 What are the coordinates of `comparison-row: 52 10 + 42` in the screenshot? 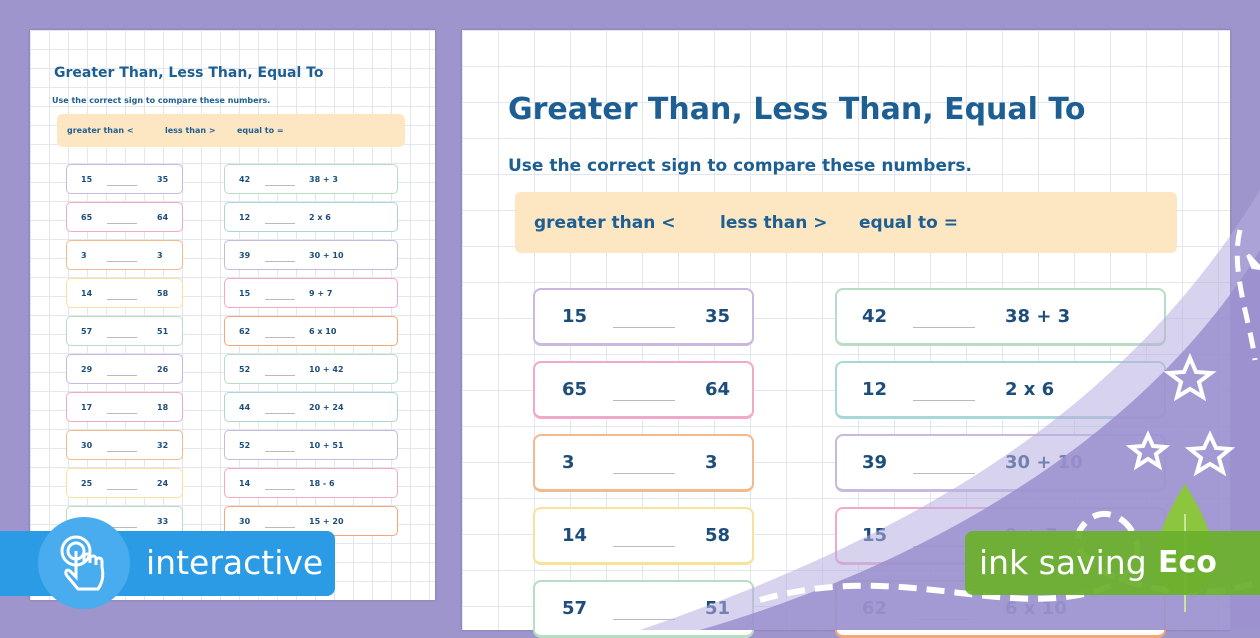 It's located at (311, 369).